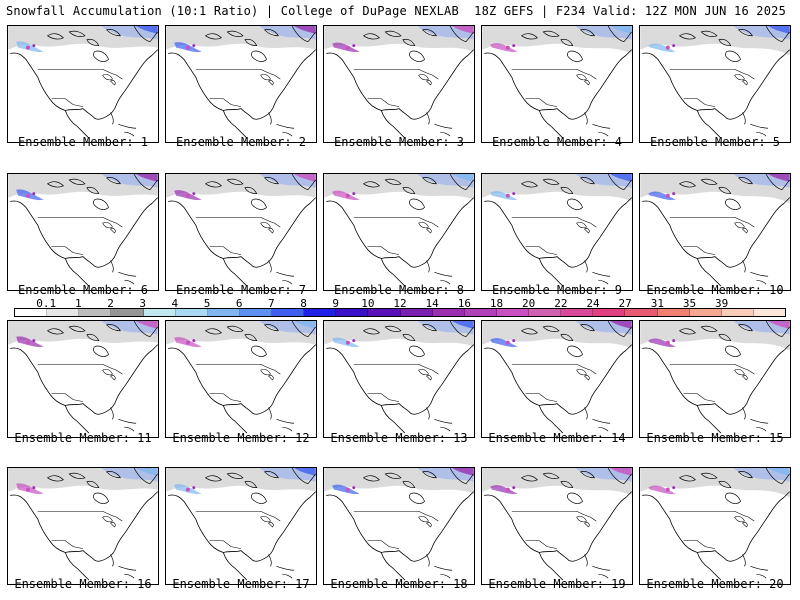 Image resolution: width=800 pixels, height=600 pixels. Describe the element at coordinates (625, 303) in the screenshot. I see `colorbar-tick-label: 27` at that location.